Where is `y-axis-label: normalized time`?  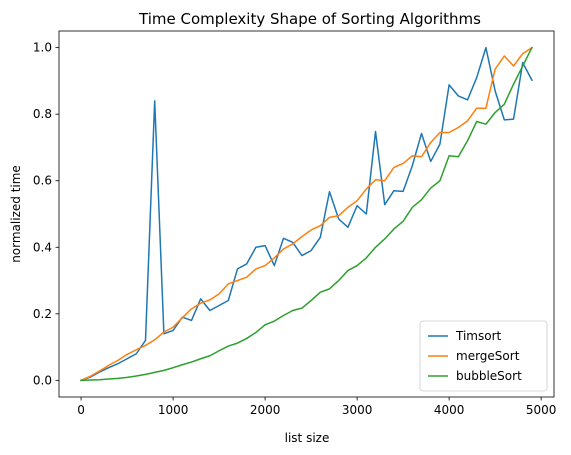
y-axis-label: normalized time is located at coordinates (16, 214).